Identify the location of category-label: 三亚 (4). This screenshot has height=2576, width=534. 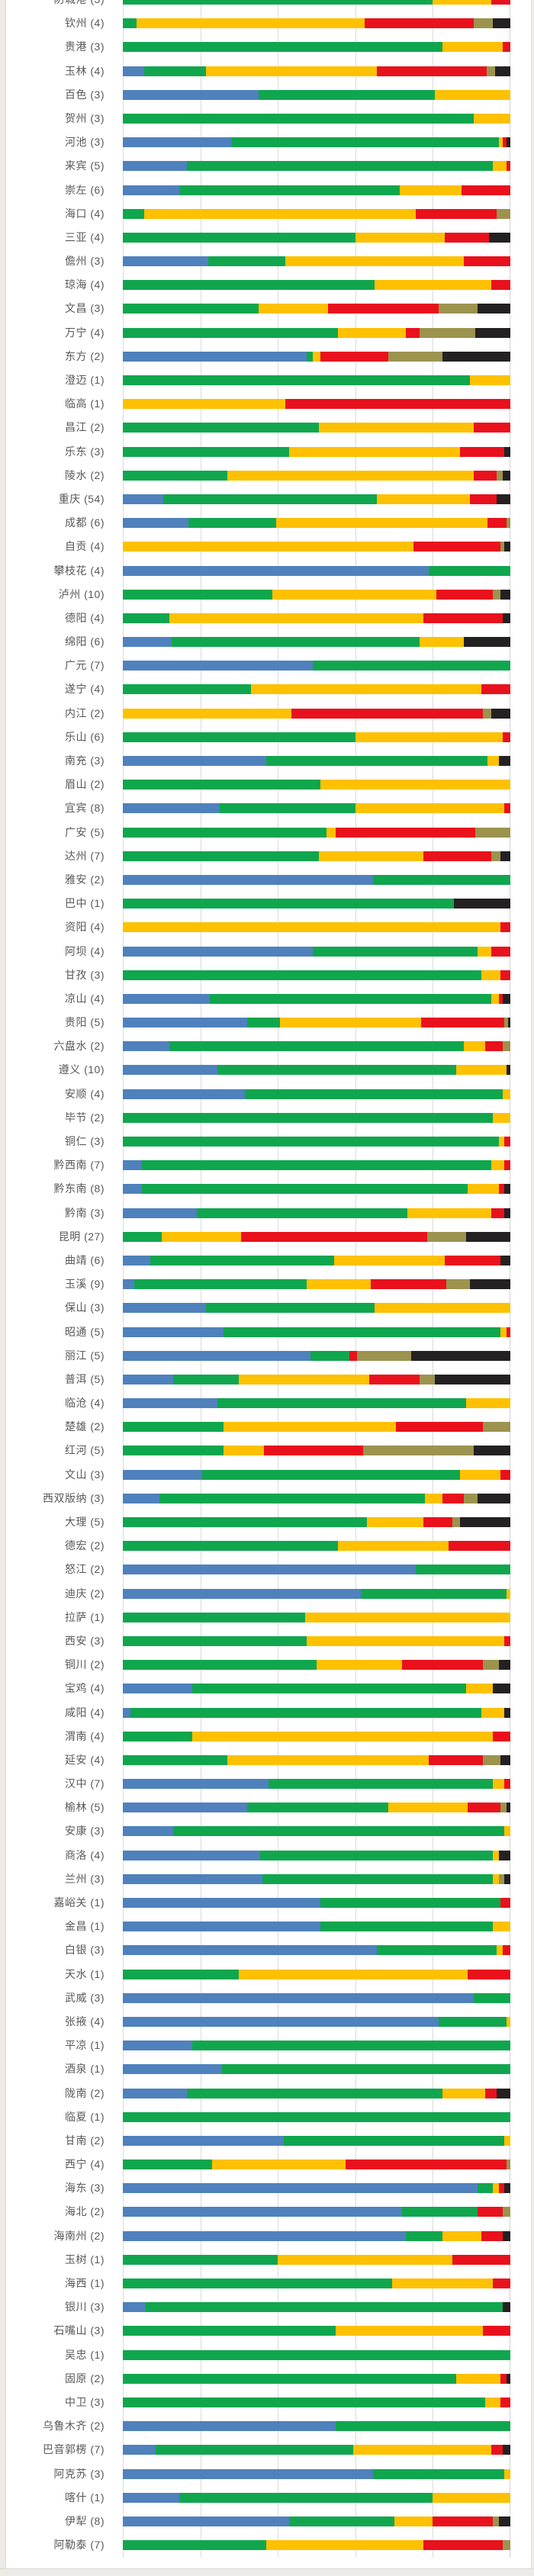
(85, 236).